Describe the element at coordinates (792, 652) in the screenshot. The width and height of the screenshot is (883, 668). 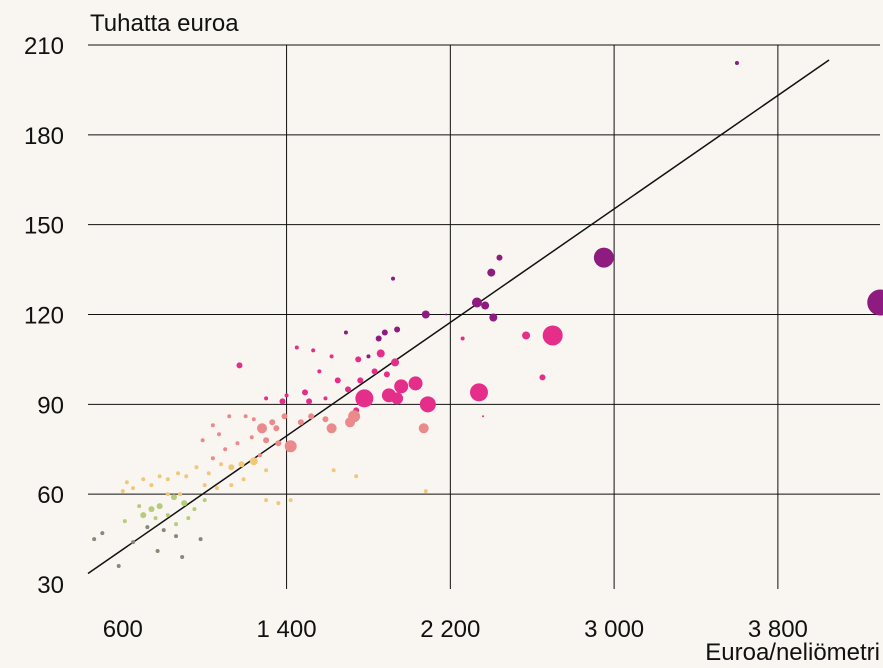
I see `x-axis-title: Euroa/neliömetri` at that location.